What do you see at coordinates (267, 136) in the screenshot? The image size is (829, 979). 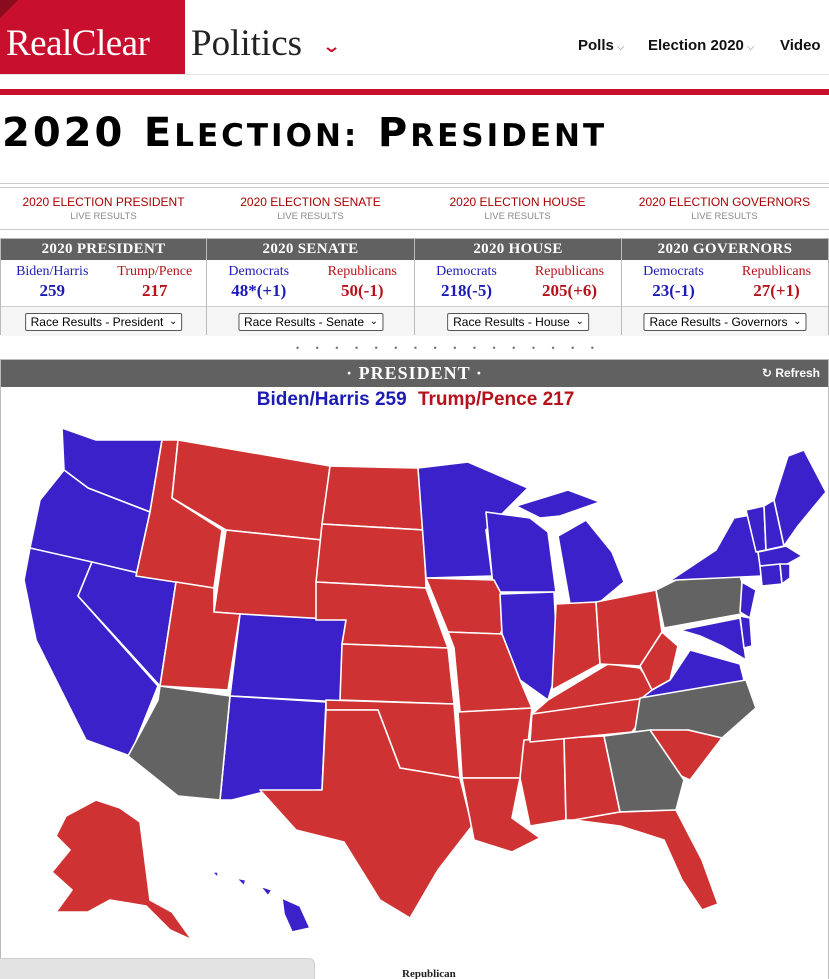 I see `title-lection: LECTION:` at bounding box center [267, 136].